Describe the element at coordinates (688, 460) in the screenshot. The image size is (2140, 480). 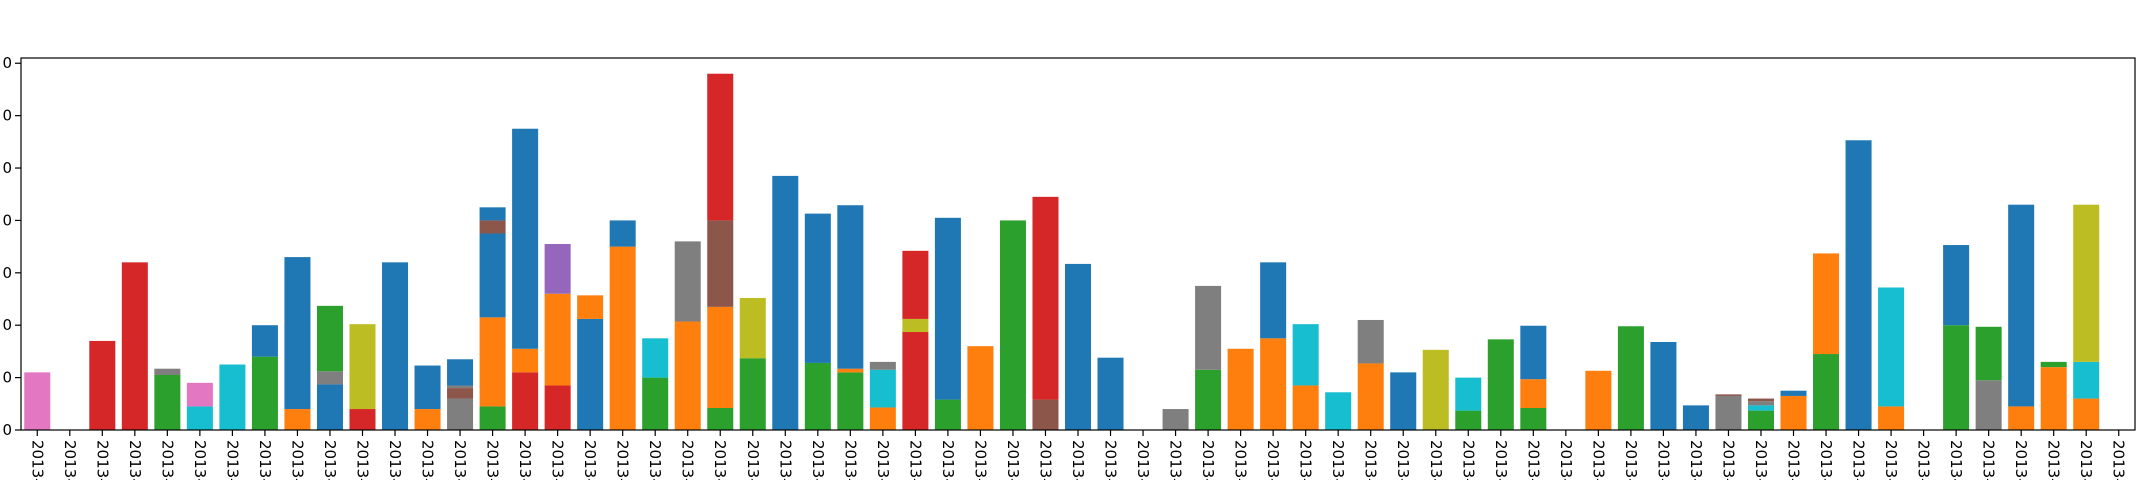
I see `x-tick-label-20: 2013-` at that location.